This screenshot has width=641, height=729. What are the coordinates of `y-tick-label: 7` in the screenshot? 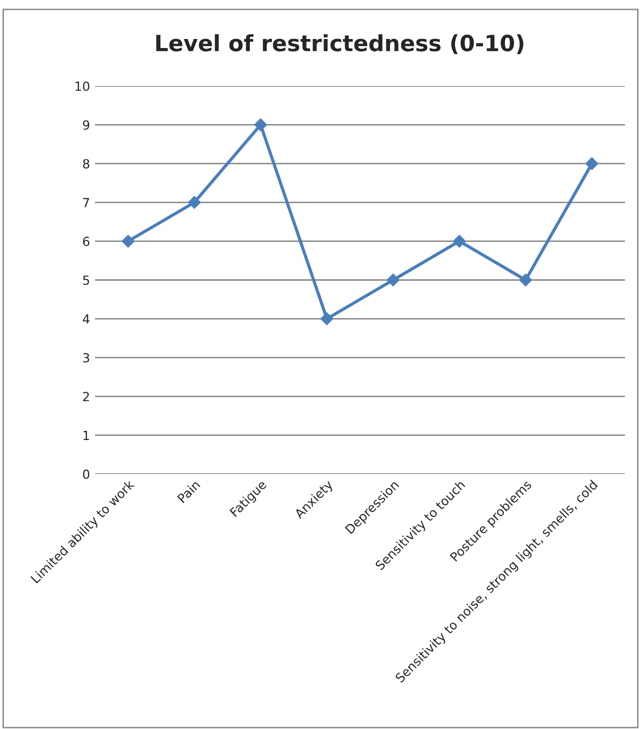 It's located at (86, 203).